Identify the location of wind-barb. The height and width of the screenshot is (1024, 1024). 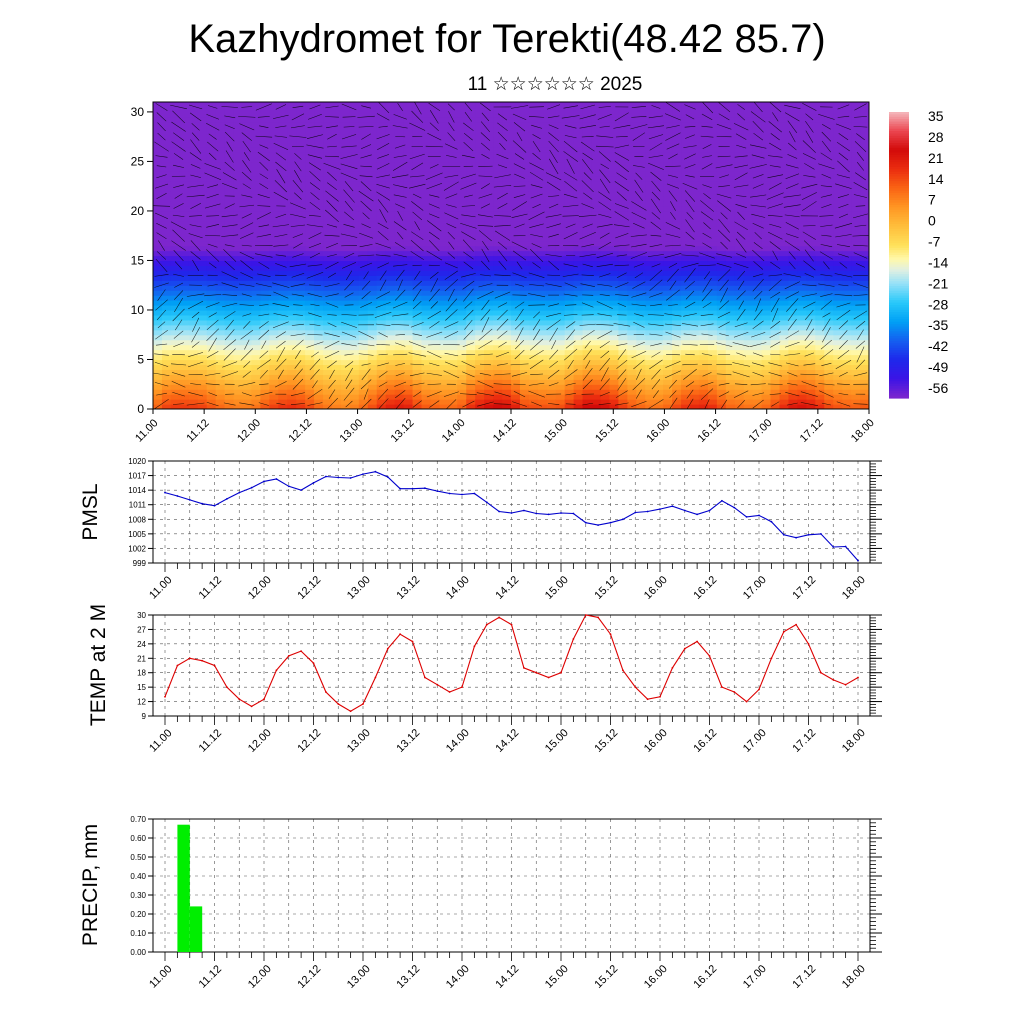
(161, 176).